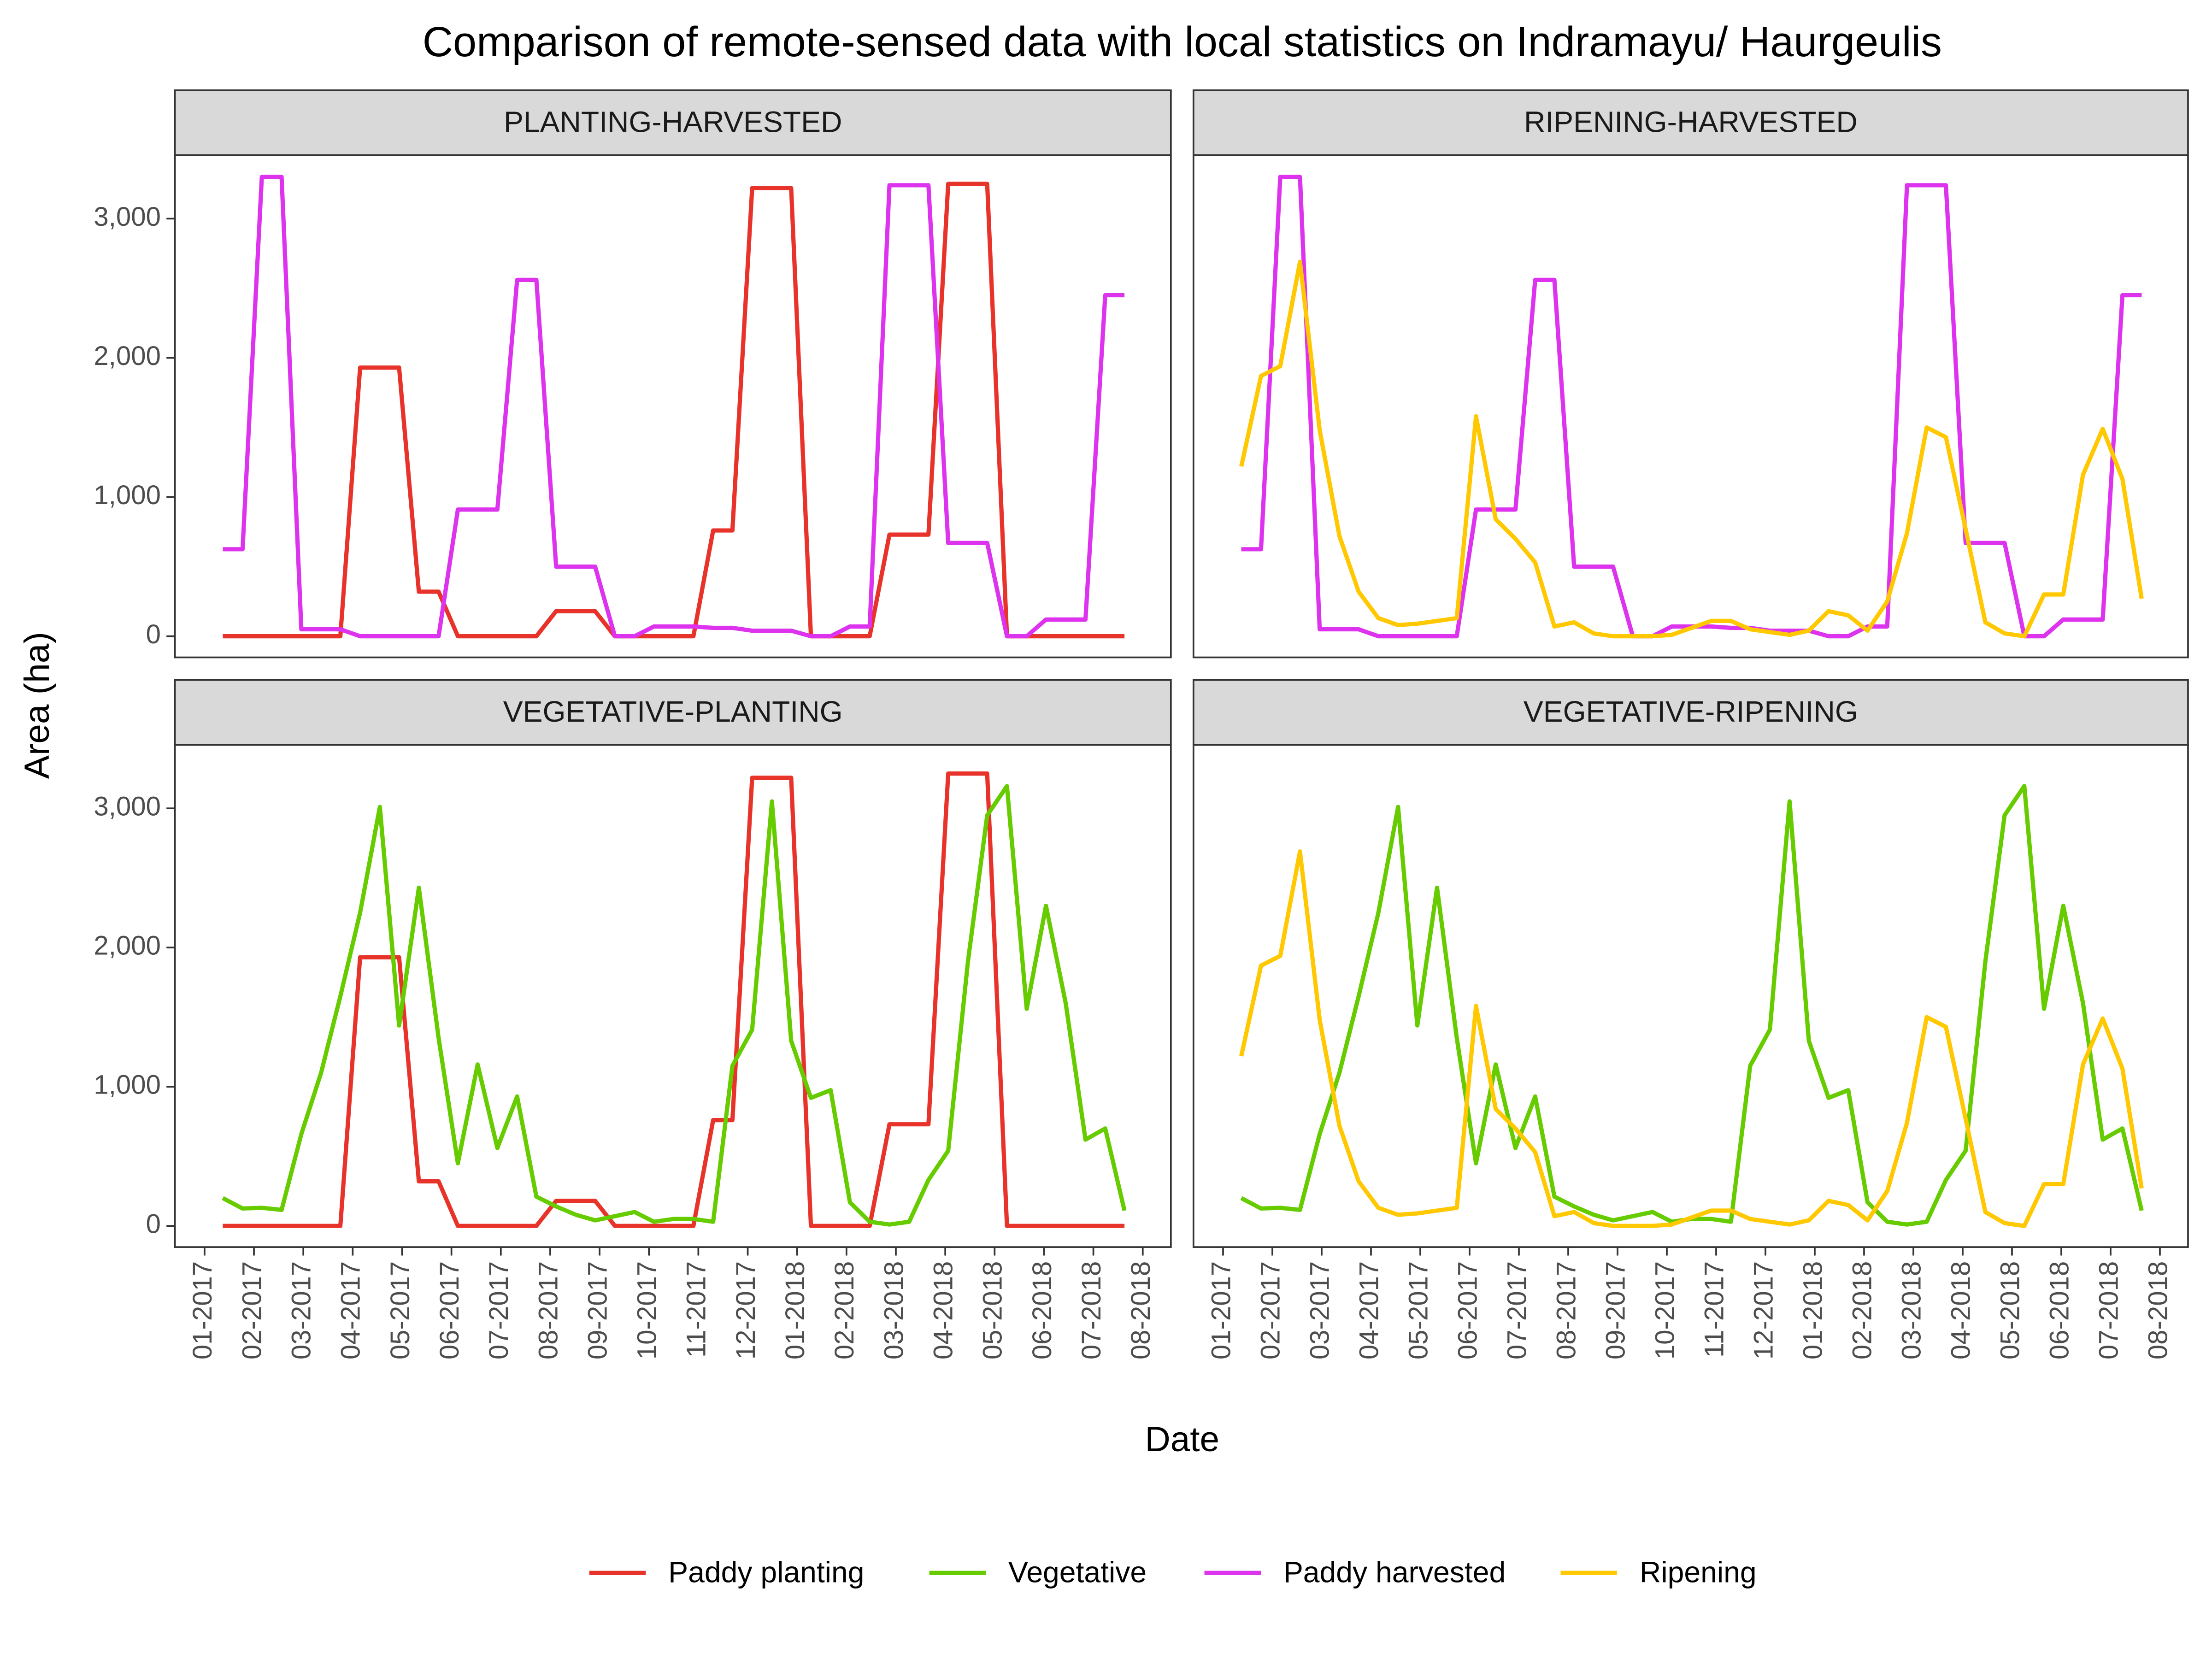 Image resolution: width=2212 pixels, height=1659 pixels. What do you see at coordinates (1182, 1439) in the screenshot?
I see `x-axis-label: Date` at bounding box center [1182, 1439].